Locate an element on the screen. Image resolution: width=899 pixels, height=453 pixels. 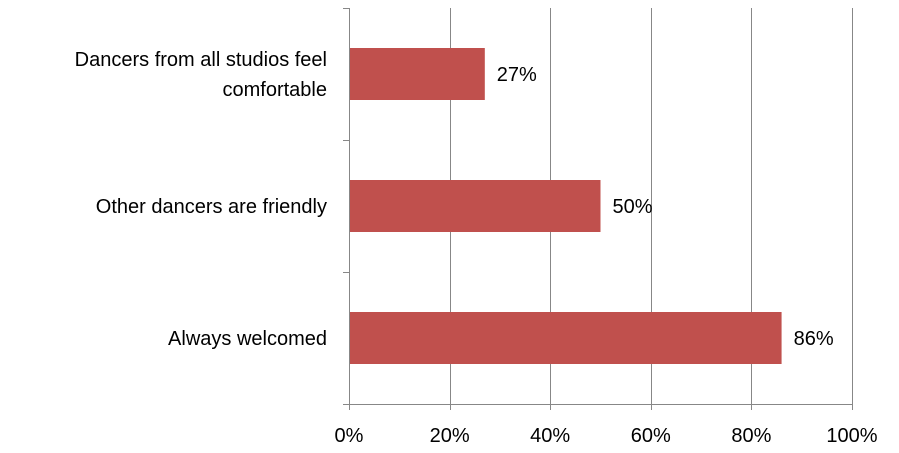
x-tick-label: 100% is located at coordinates (851, 436).